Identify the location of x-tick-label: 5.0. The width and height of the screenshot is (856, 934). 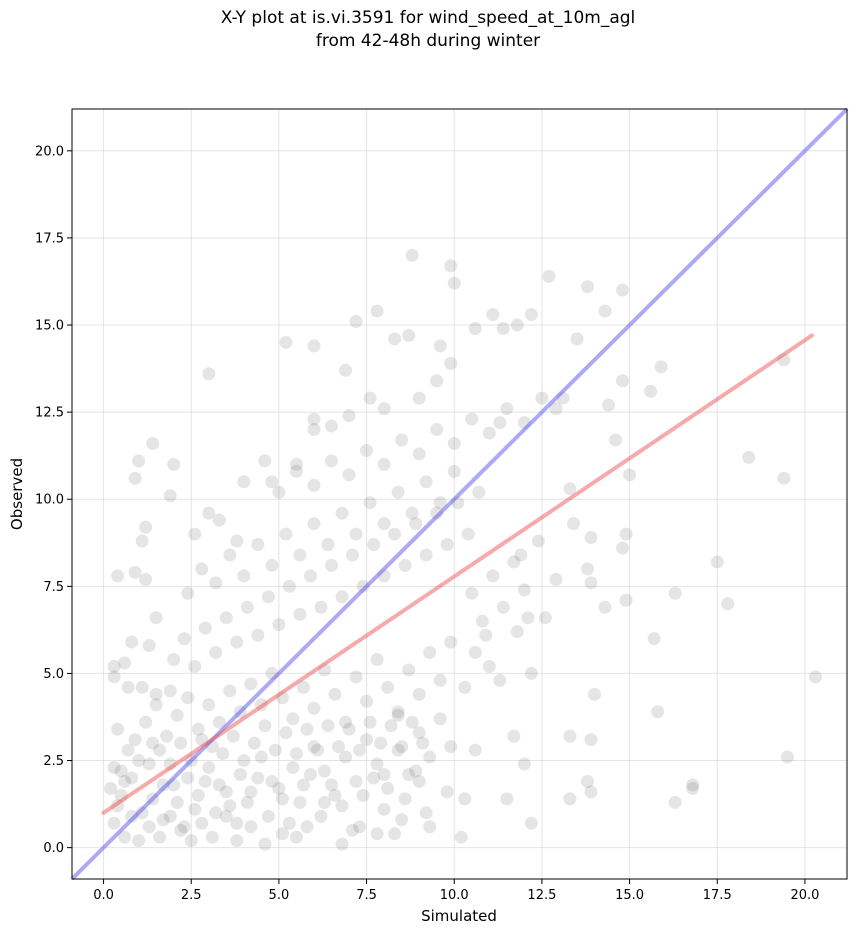
(279, 895).